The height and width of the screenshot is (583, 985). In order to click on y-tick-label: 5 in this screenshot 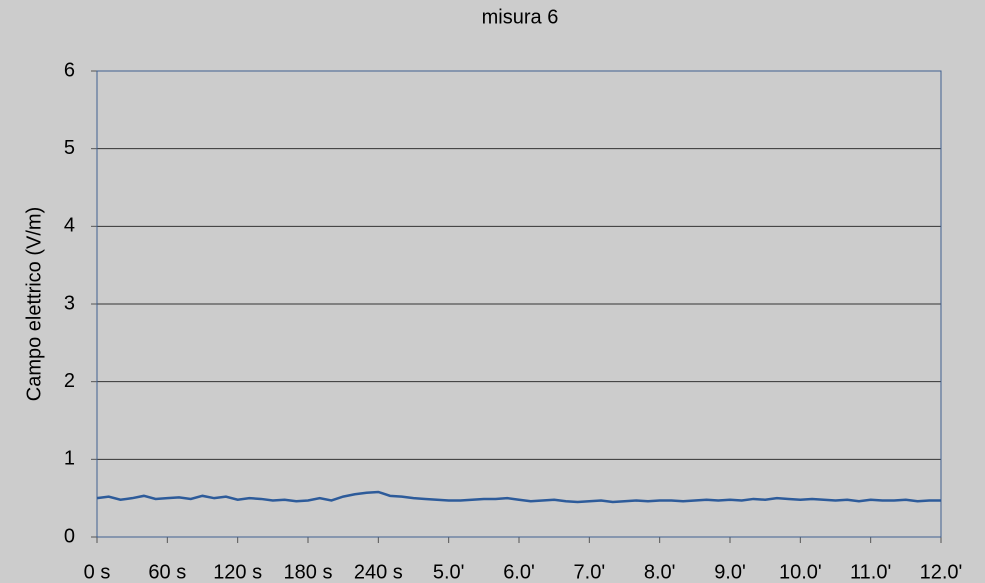, I will do `click(69, 148)`.